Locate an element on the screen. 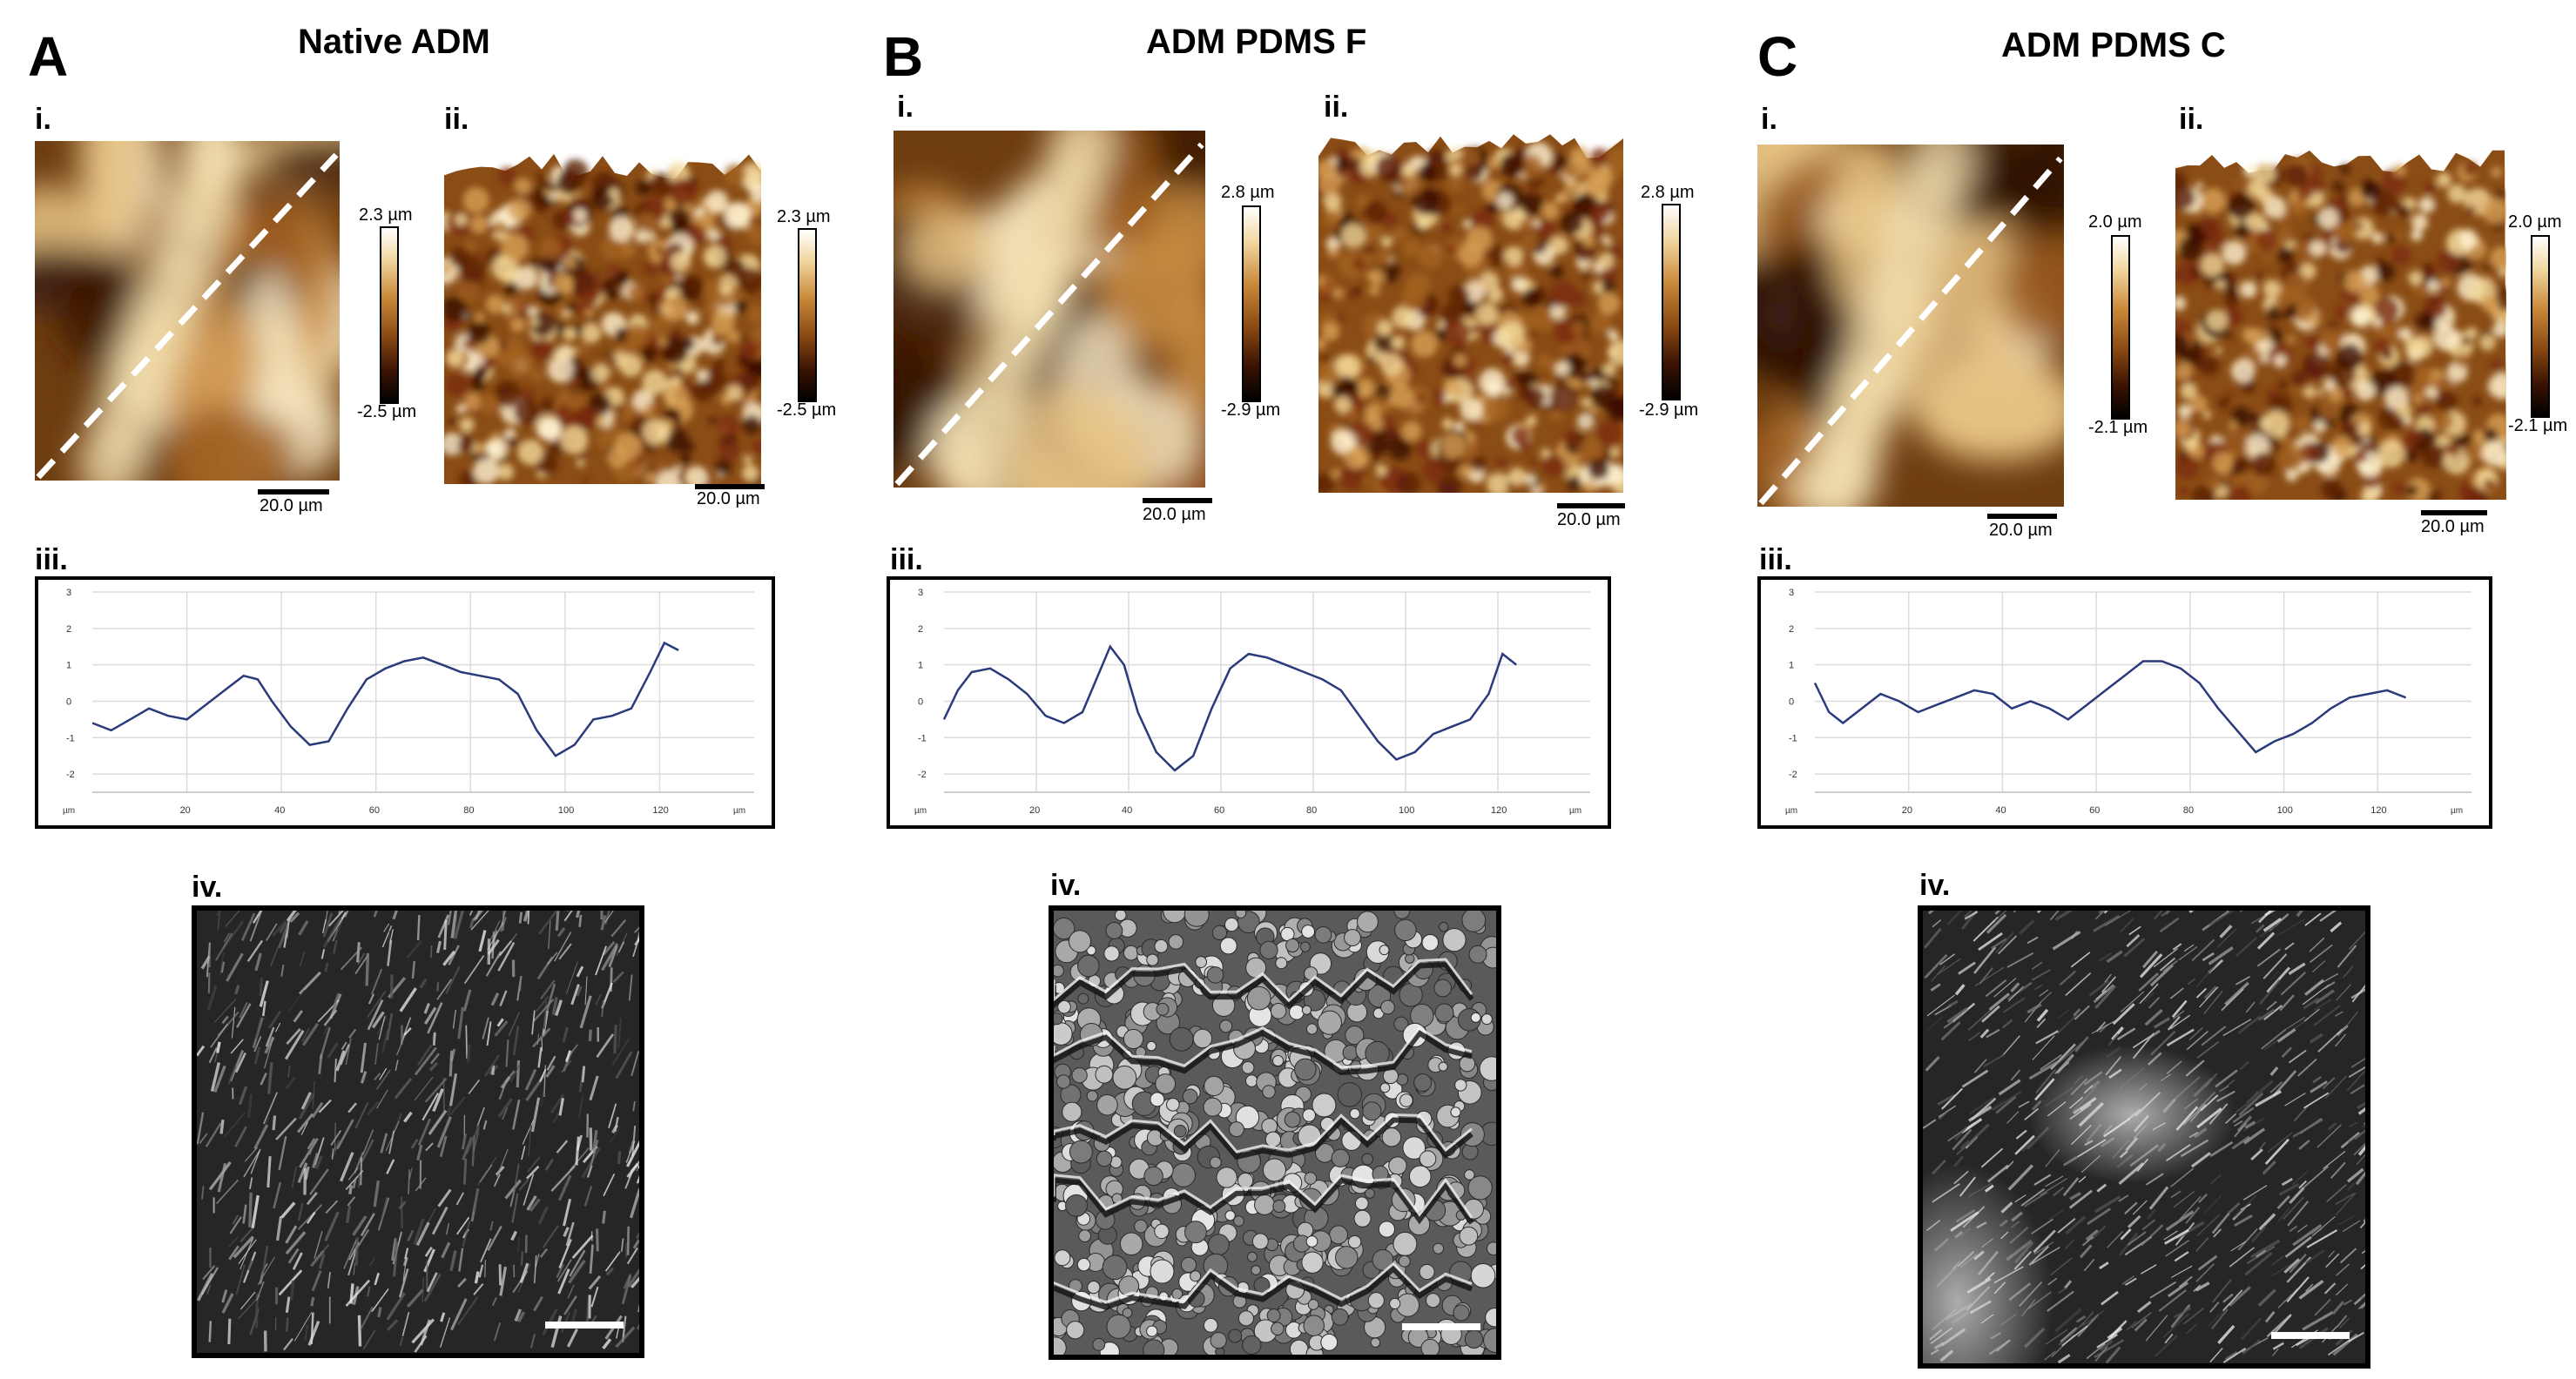 The width and height of the screenshot is (2576, 1379). panel-letter: A is located at coordinates (48, 56).